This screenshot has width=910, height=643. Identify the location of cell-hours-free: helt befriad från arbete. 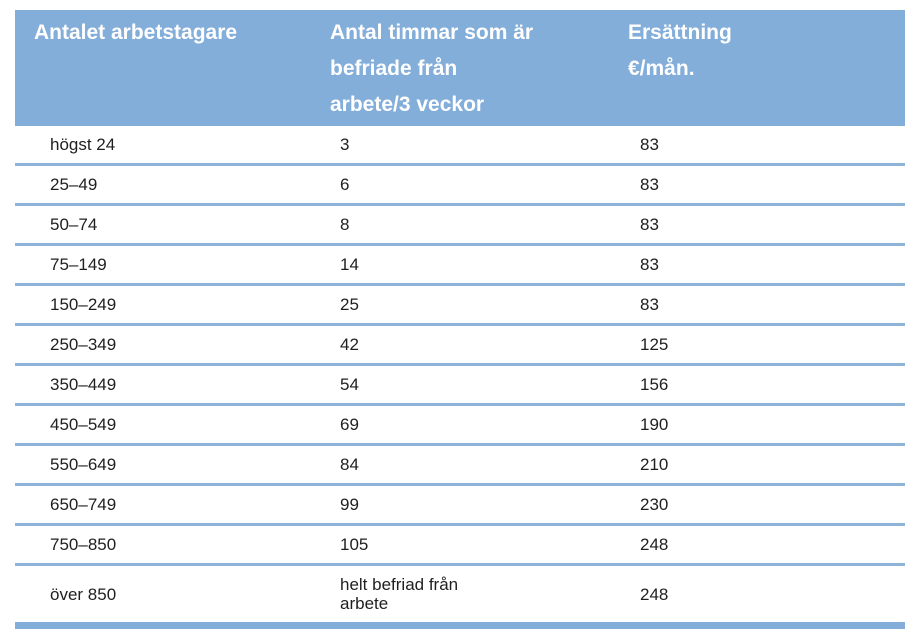
(462, 596).